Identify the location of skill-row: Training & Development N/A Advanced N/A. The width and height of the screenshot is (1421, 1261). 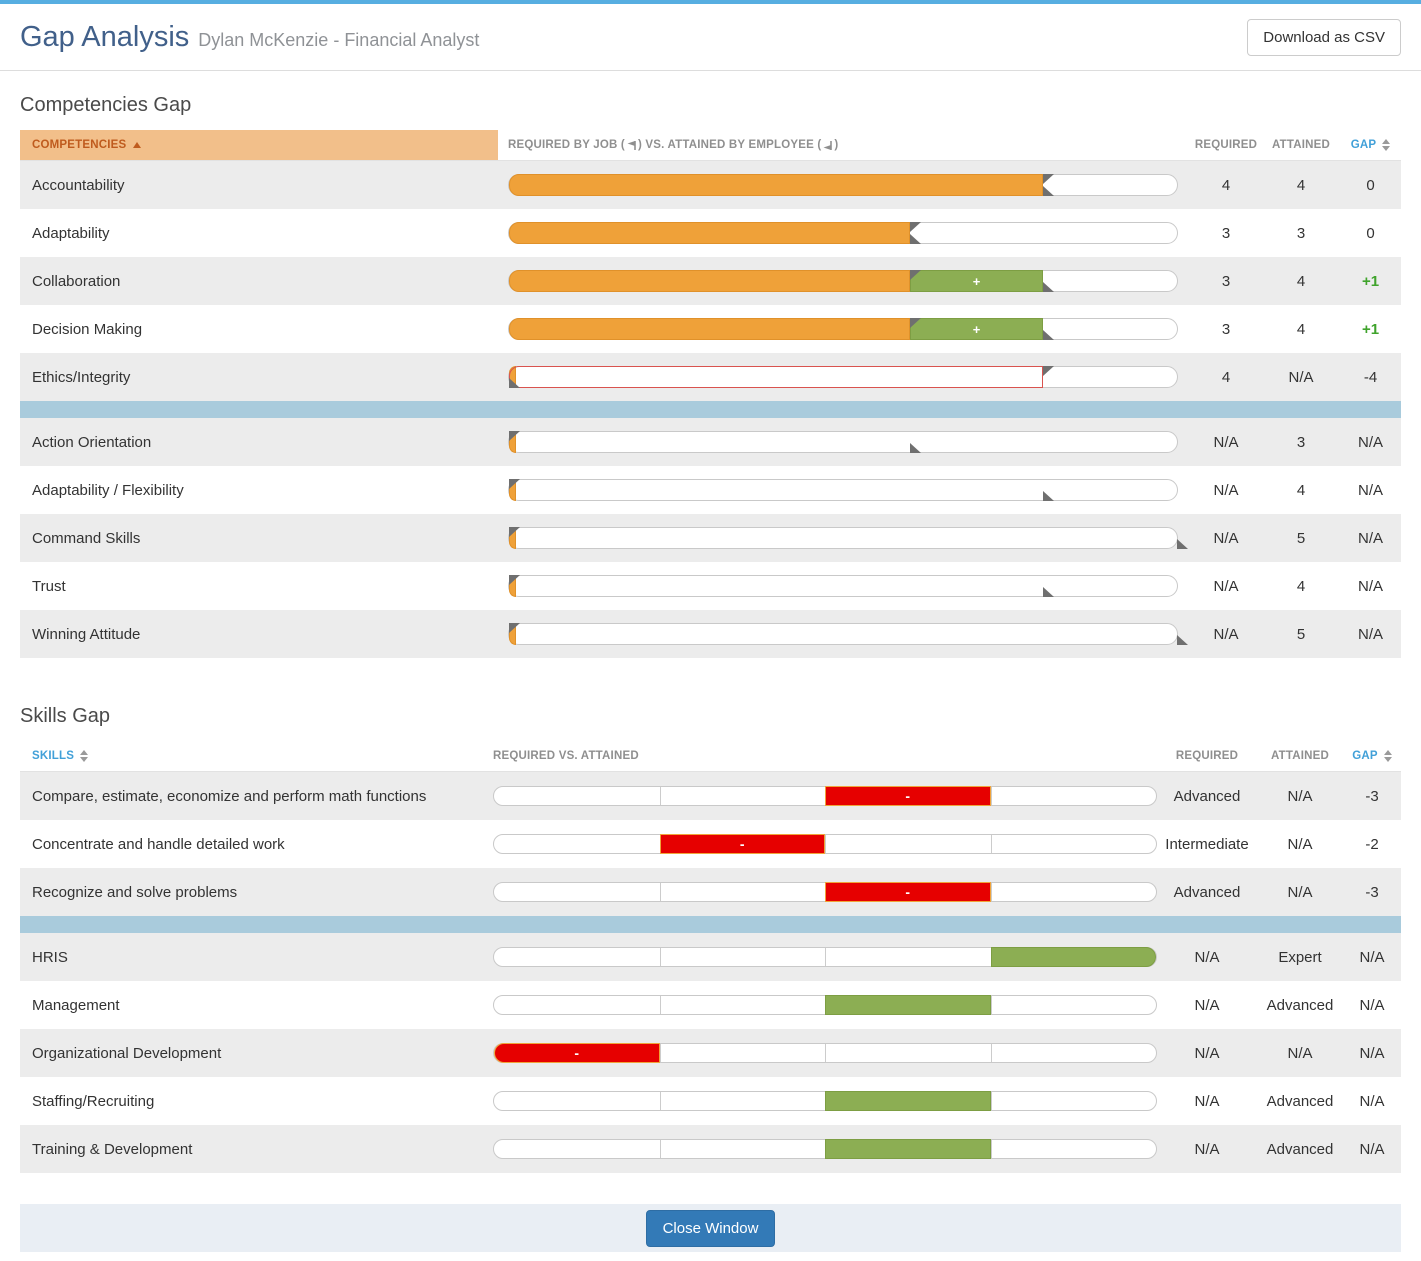
(710, 1149).